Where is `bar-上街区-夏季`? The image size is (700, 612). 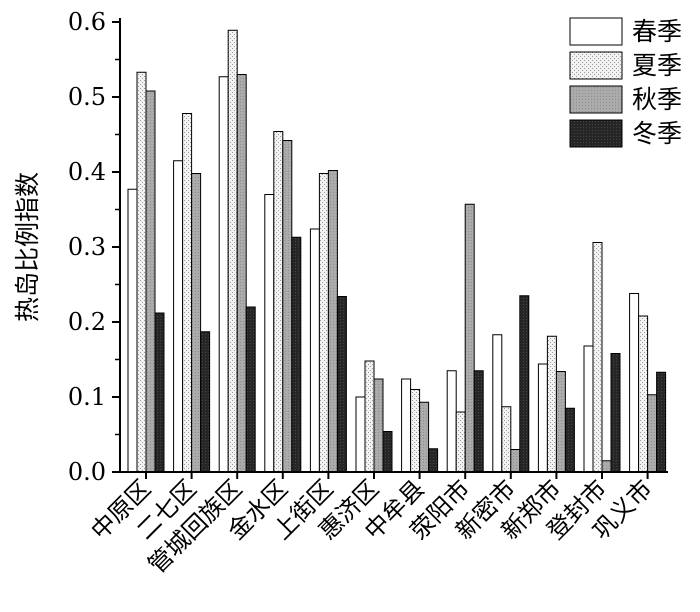 bar-上街区-夏季 is located at coordinates (323, 323).